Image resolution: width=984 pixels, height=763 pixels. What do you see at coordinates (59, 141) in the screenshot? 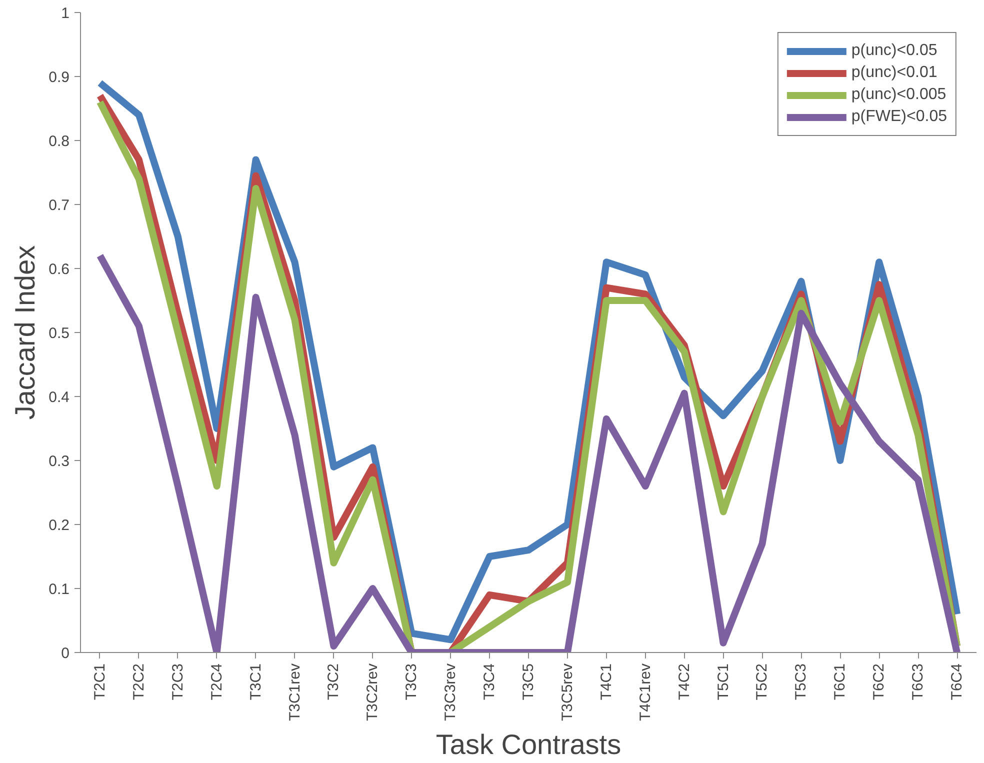
I see `y-tick-label: 0.8` at bounding box center [59, 141].